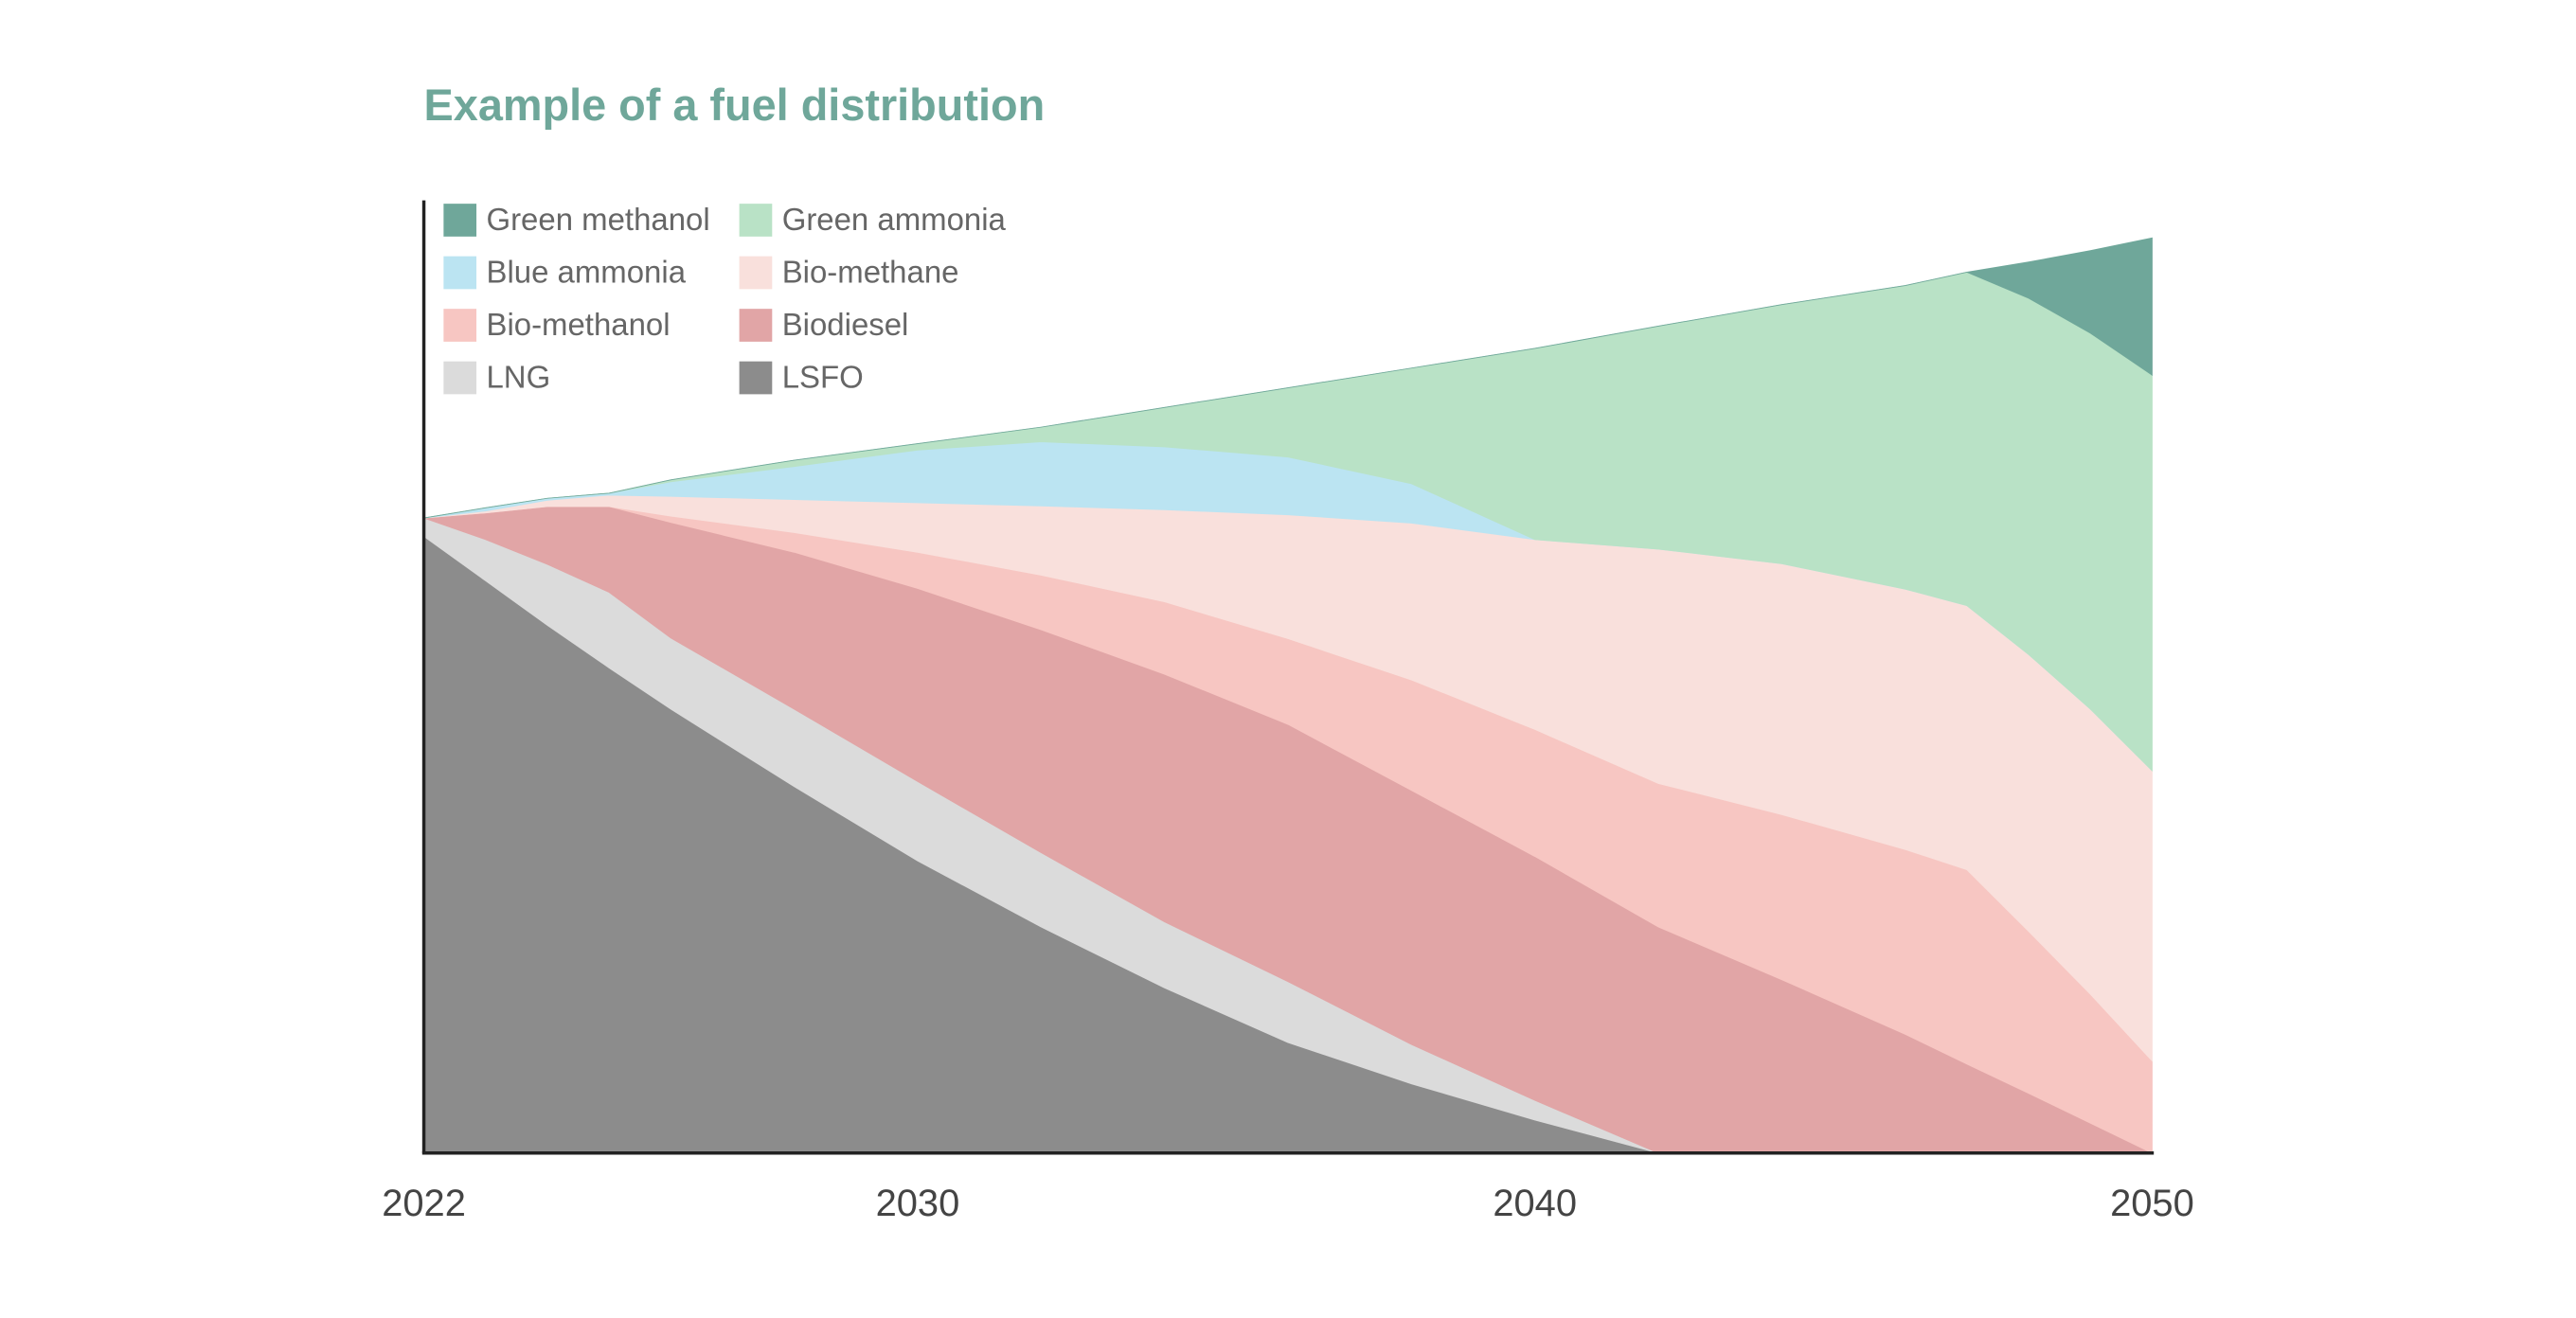 This screenshot has width=2576, height=1318. What do you see at coordinates (845, 324) in the screenshot?
I see `legend-label: Biodiesel` at bounding box center [845, 324].